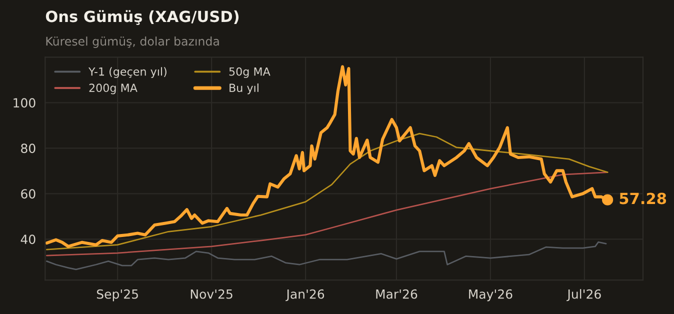 The height and width of the screenshot is (314, 674). What do you see at coordinates (583, 295) in the screenshot?
I see `x-tick-label: Jul'26` at bounding box center [583, 295].